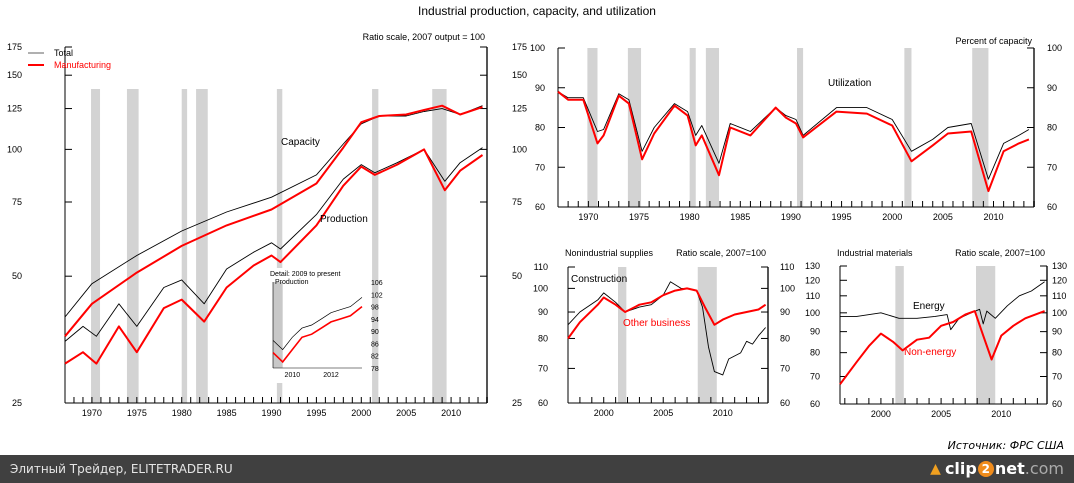  Describe the element at coordinates (1059, 266) in the screenshot. I see `y-tick-label-right: 130` at that location.